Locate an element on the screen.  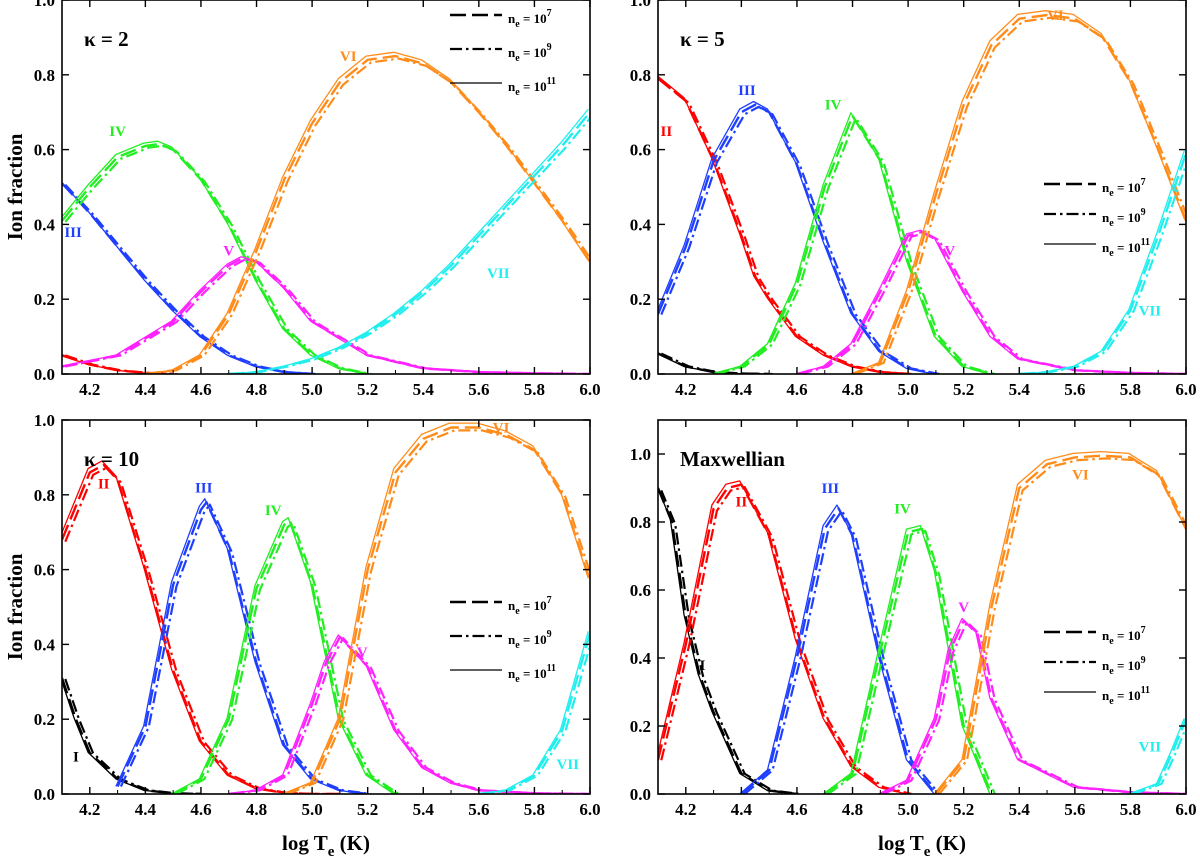
series-line-III-ne7 is located at coordinates (797, 238).